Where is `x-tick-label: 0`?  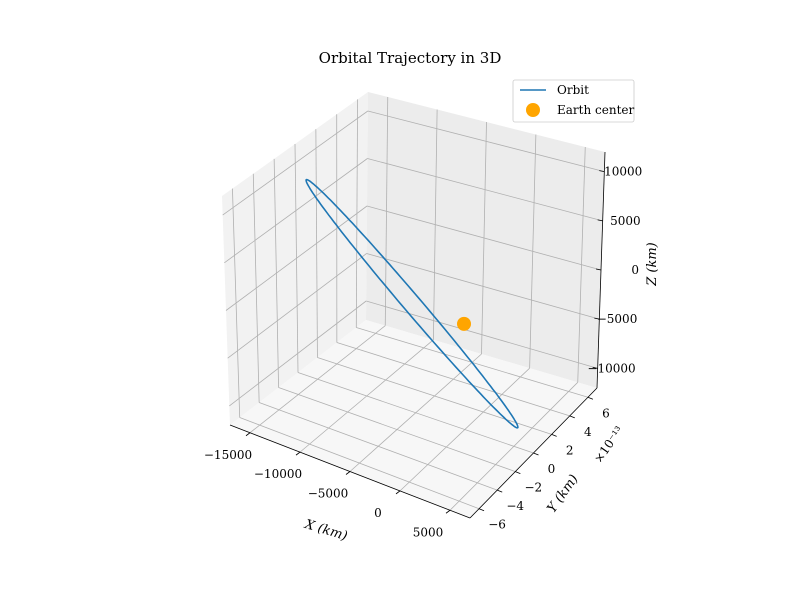
x-tick-label: 0 is located at coordinates (378, 513).